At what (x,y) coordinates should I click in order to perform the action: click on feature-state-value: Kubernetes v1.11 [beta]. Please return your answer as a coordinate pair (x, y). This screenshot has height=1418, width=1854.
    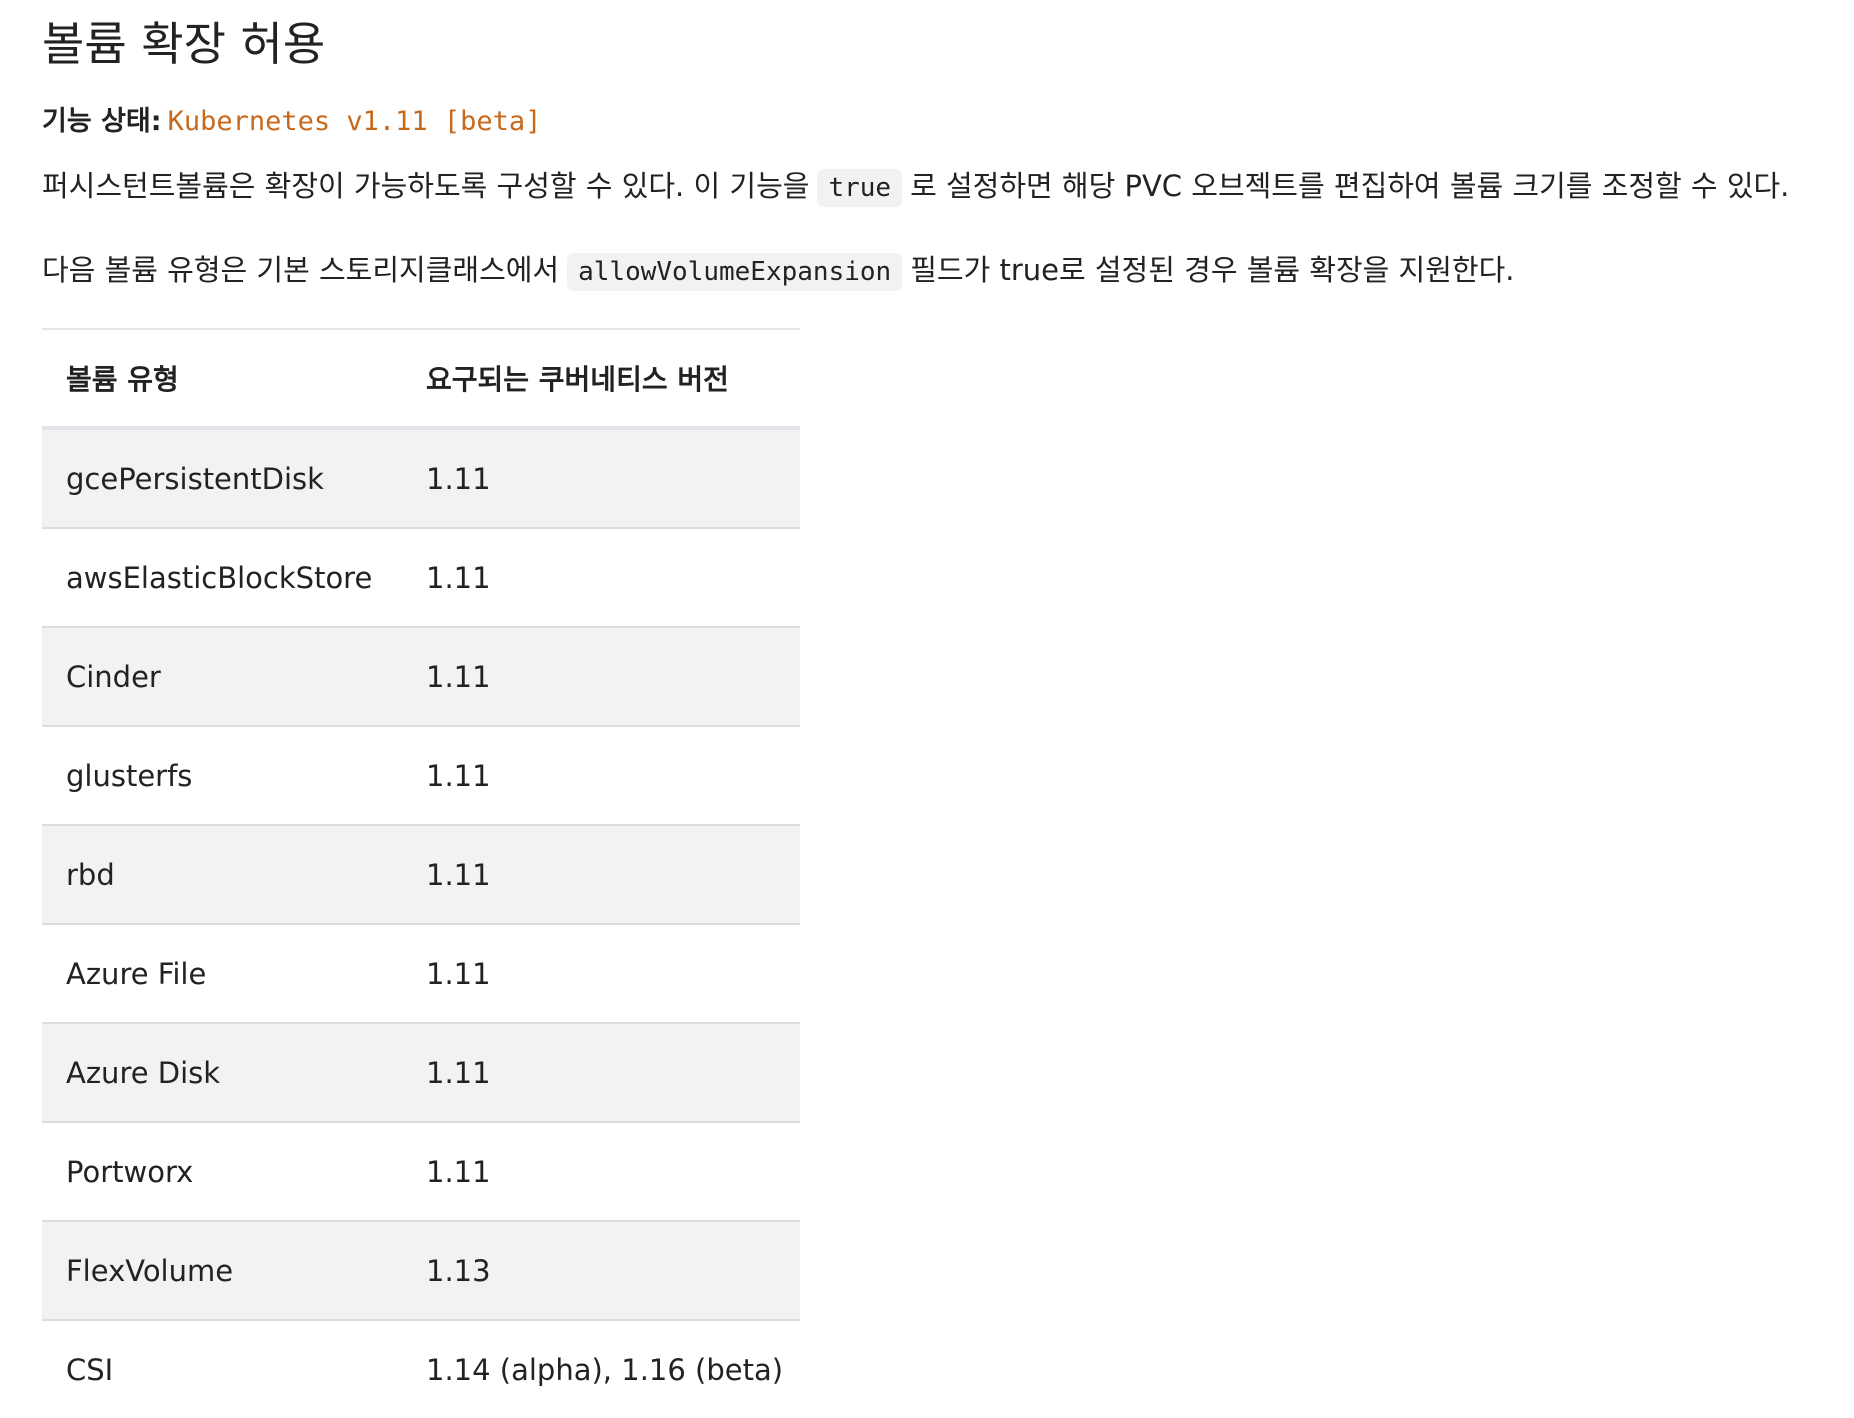
    Looking at the image, I should click on (354, 121).